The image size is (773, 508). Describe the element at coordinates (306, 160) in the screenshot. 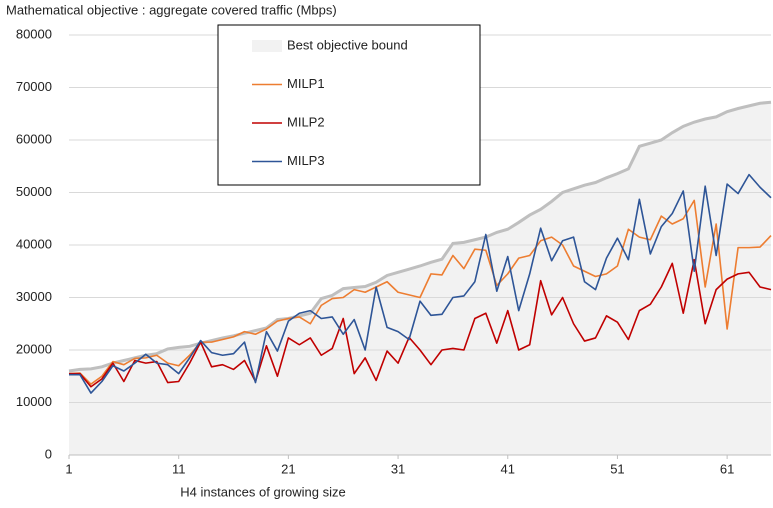

I see `legend-label: MILP3` at that location.